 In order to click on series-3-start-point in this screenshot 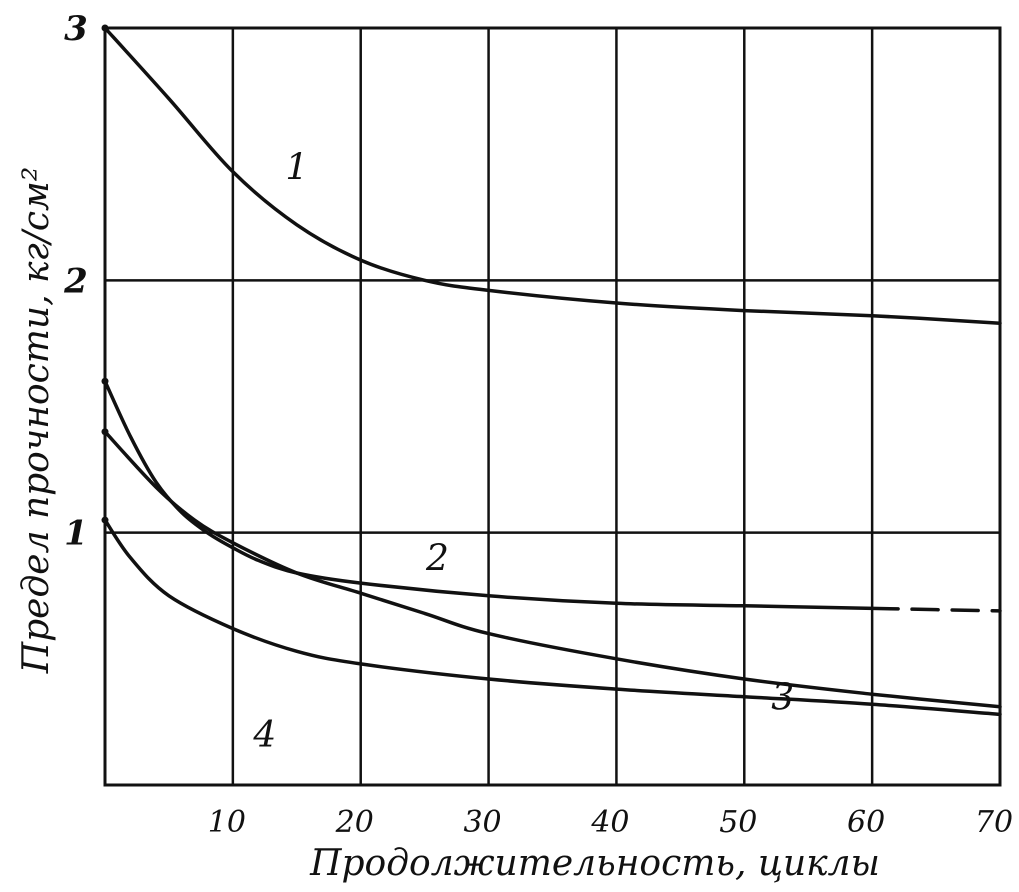, I will do `click(105, 432)`.